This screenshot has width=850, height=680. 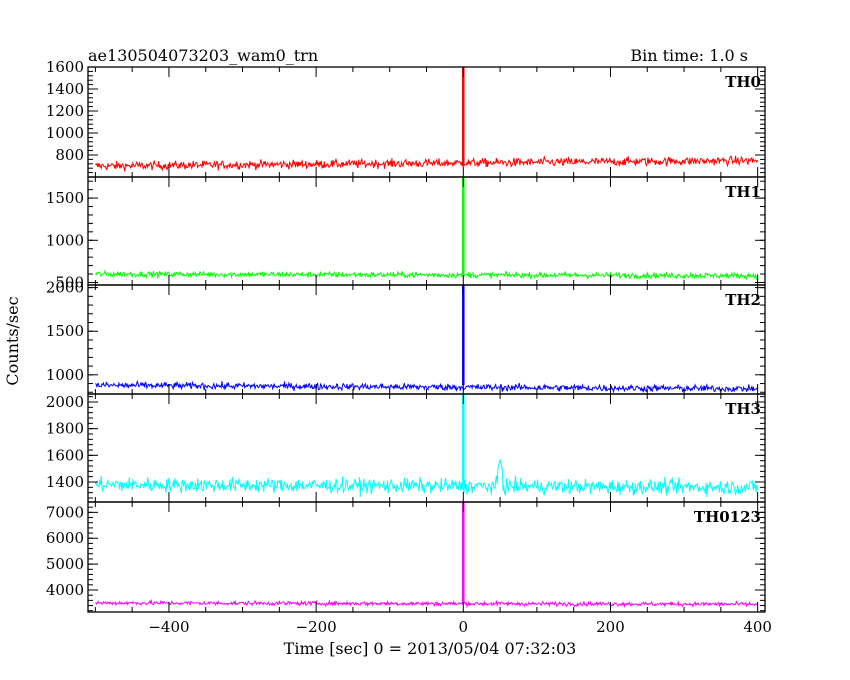 I want to click on panel-label-th0: TH0, so click(x=743, y=82).